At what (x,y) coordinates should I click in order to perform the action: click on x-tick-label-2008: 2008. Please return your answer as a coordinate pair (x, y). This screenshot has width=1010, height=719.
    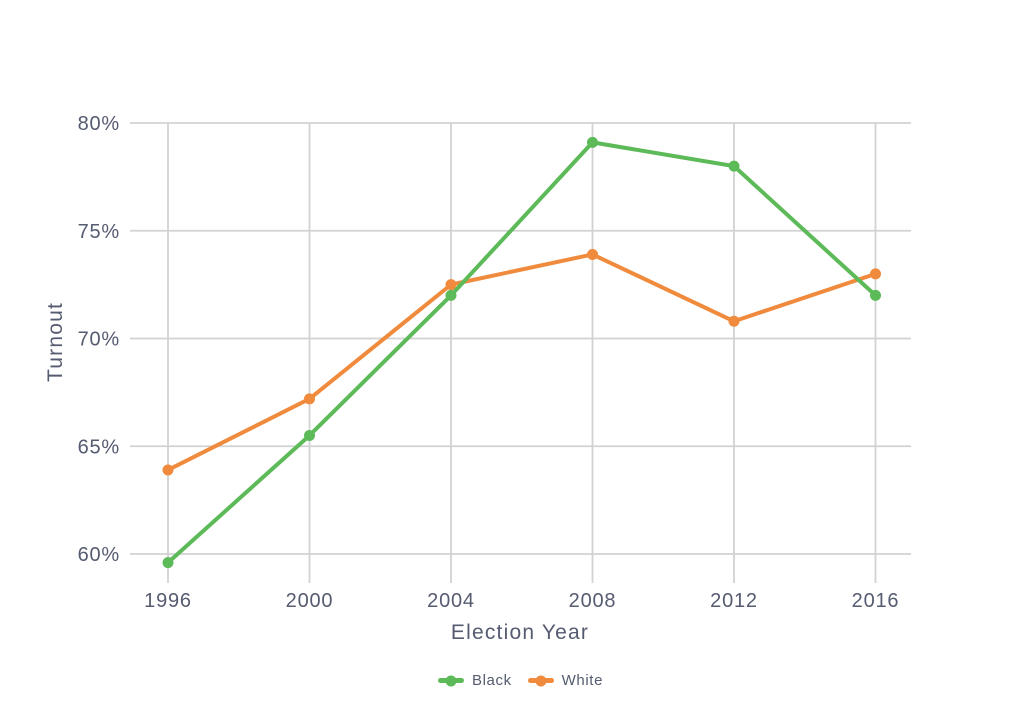
    Looking at the image, I should click on (593, 601).